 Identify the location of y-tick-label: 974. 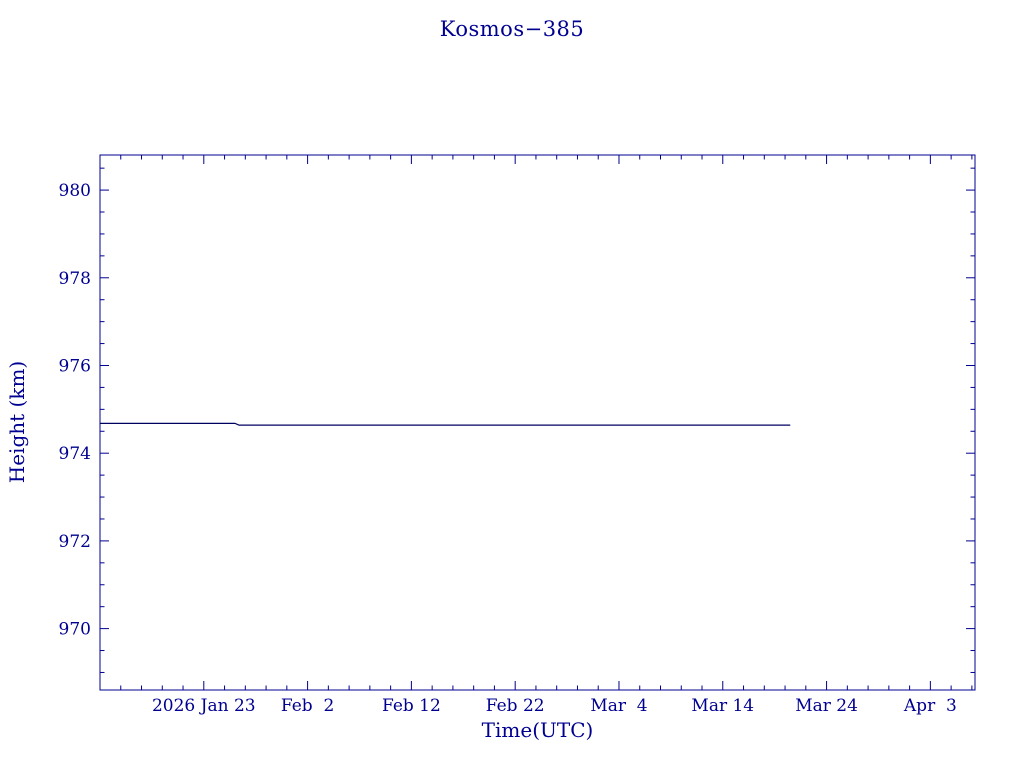
(75, 454).